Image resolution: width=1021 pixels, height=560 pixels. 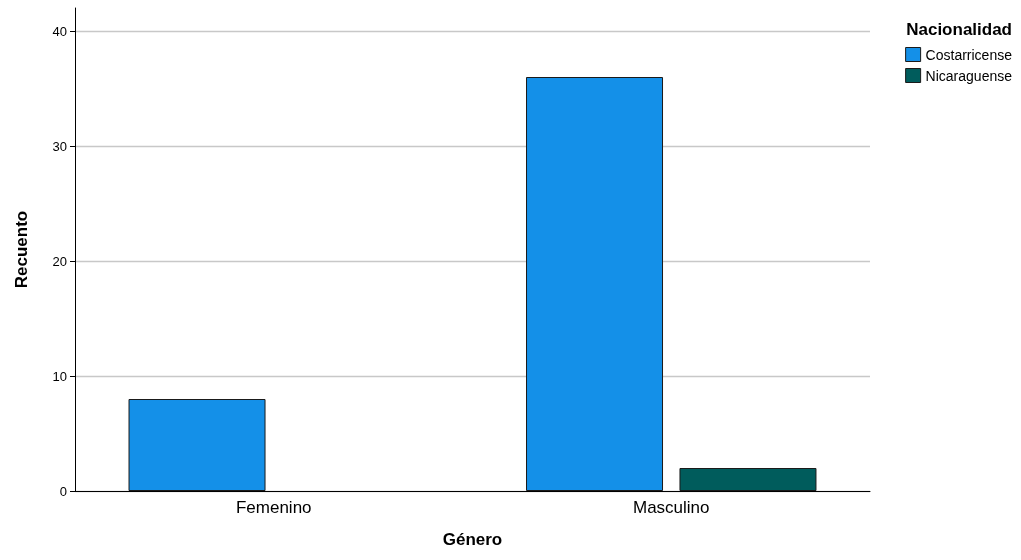 I want to click on x-axis-title: Género, so click(x=472, y=539).